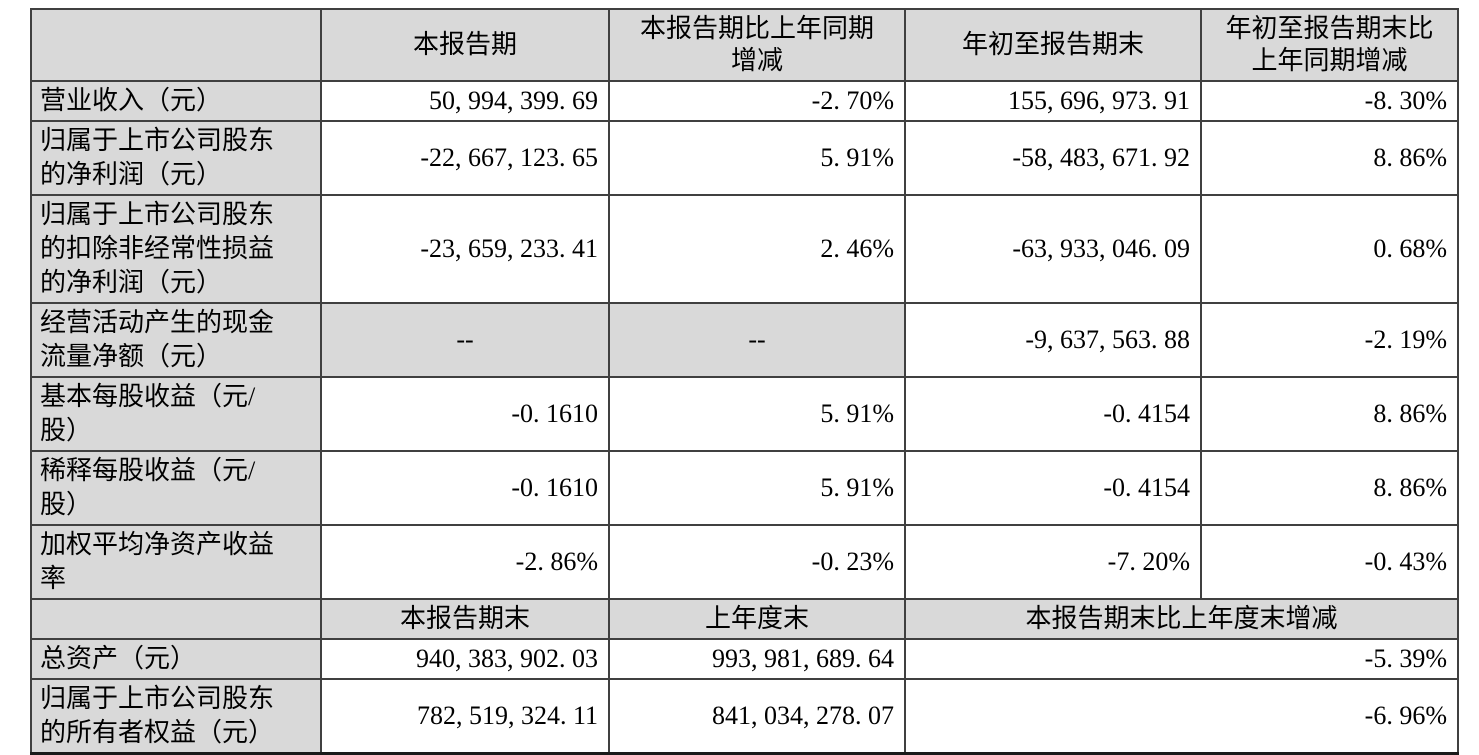  What do you see at coordinates (1053, 562) in the screenshot?
I see `cell-roe-ytd: -7. 20%` at bounding box center [1053, 562].